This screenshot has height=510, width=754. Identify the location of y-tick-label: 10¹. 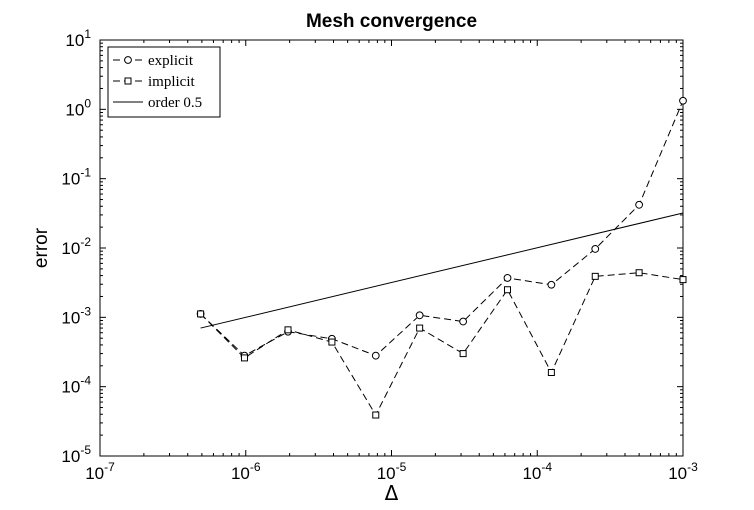
(78, 38).